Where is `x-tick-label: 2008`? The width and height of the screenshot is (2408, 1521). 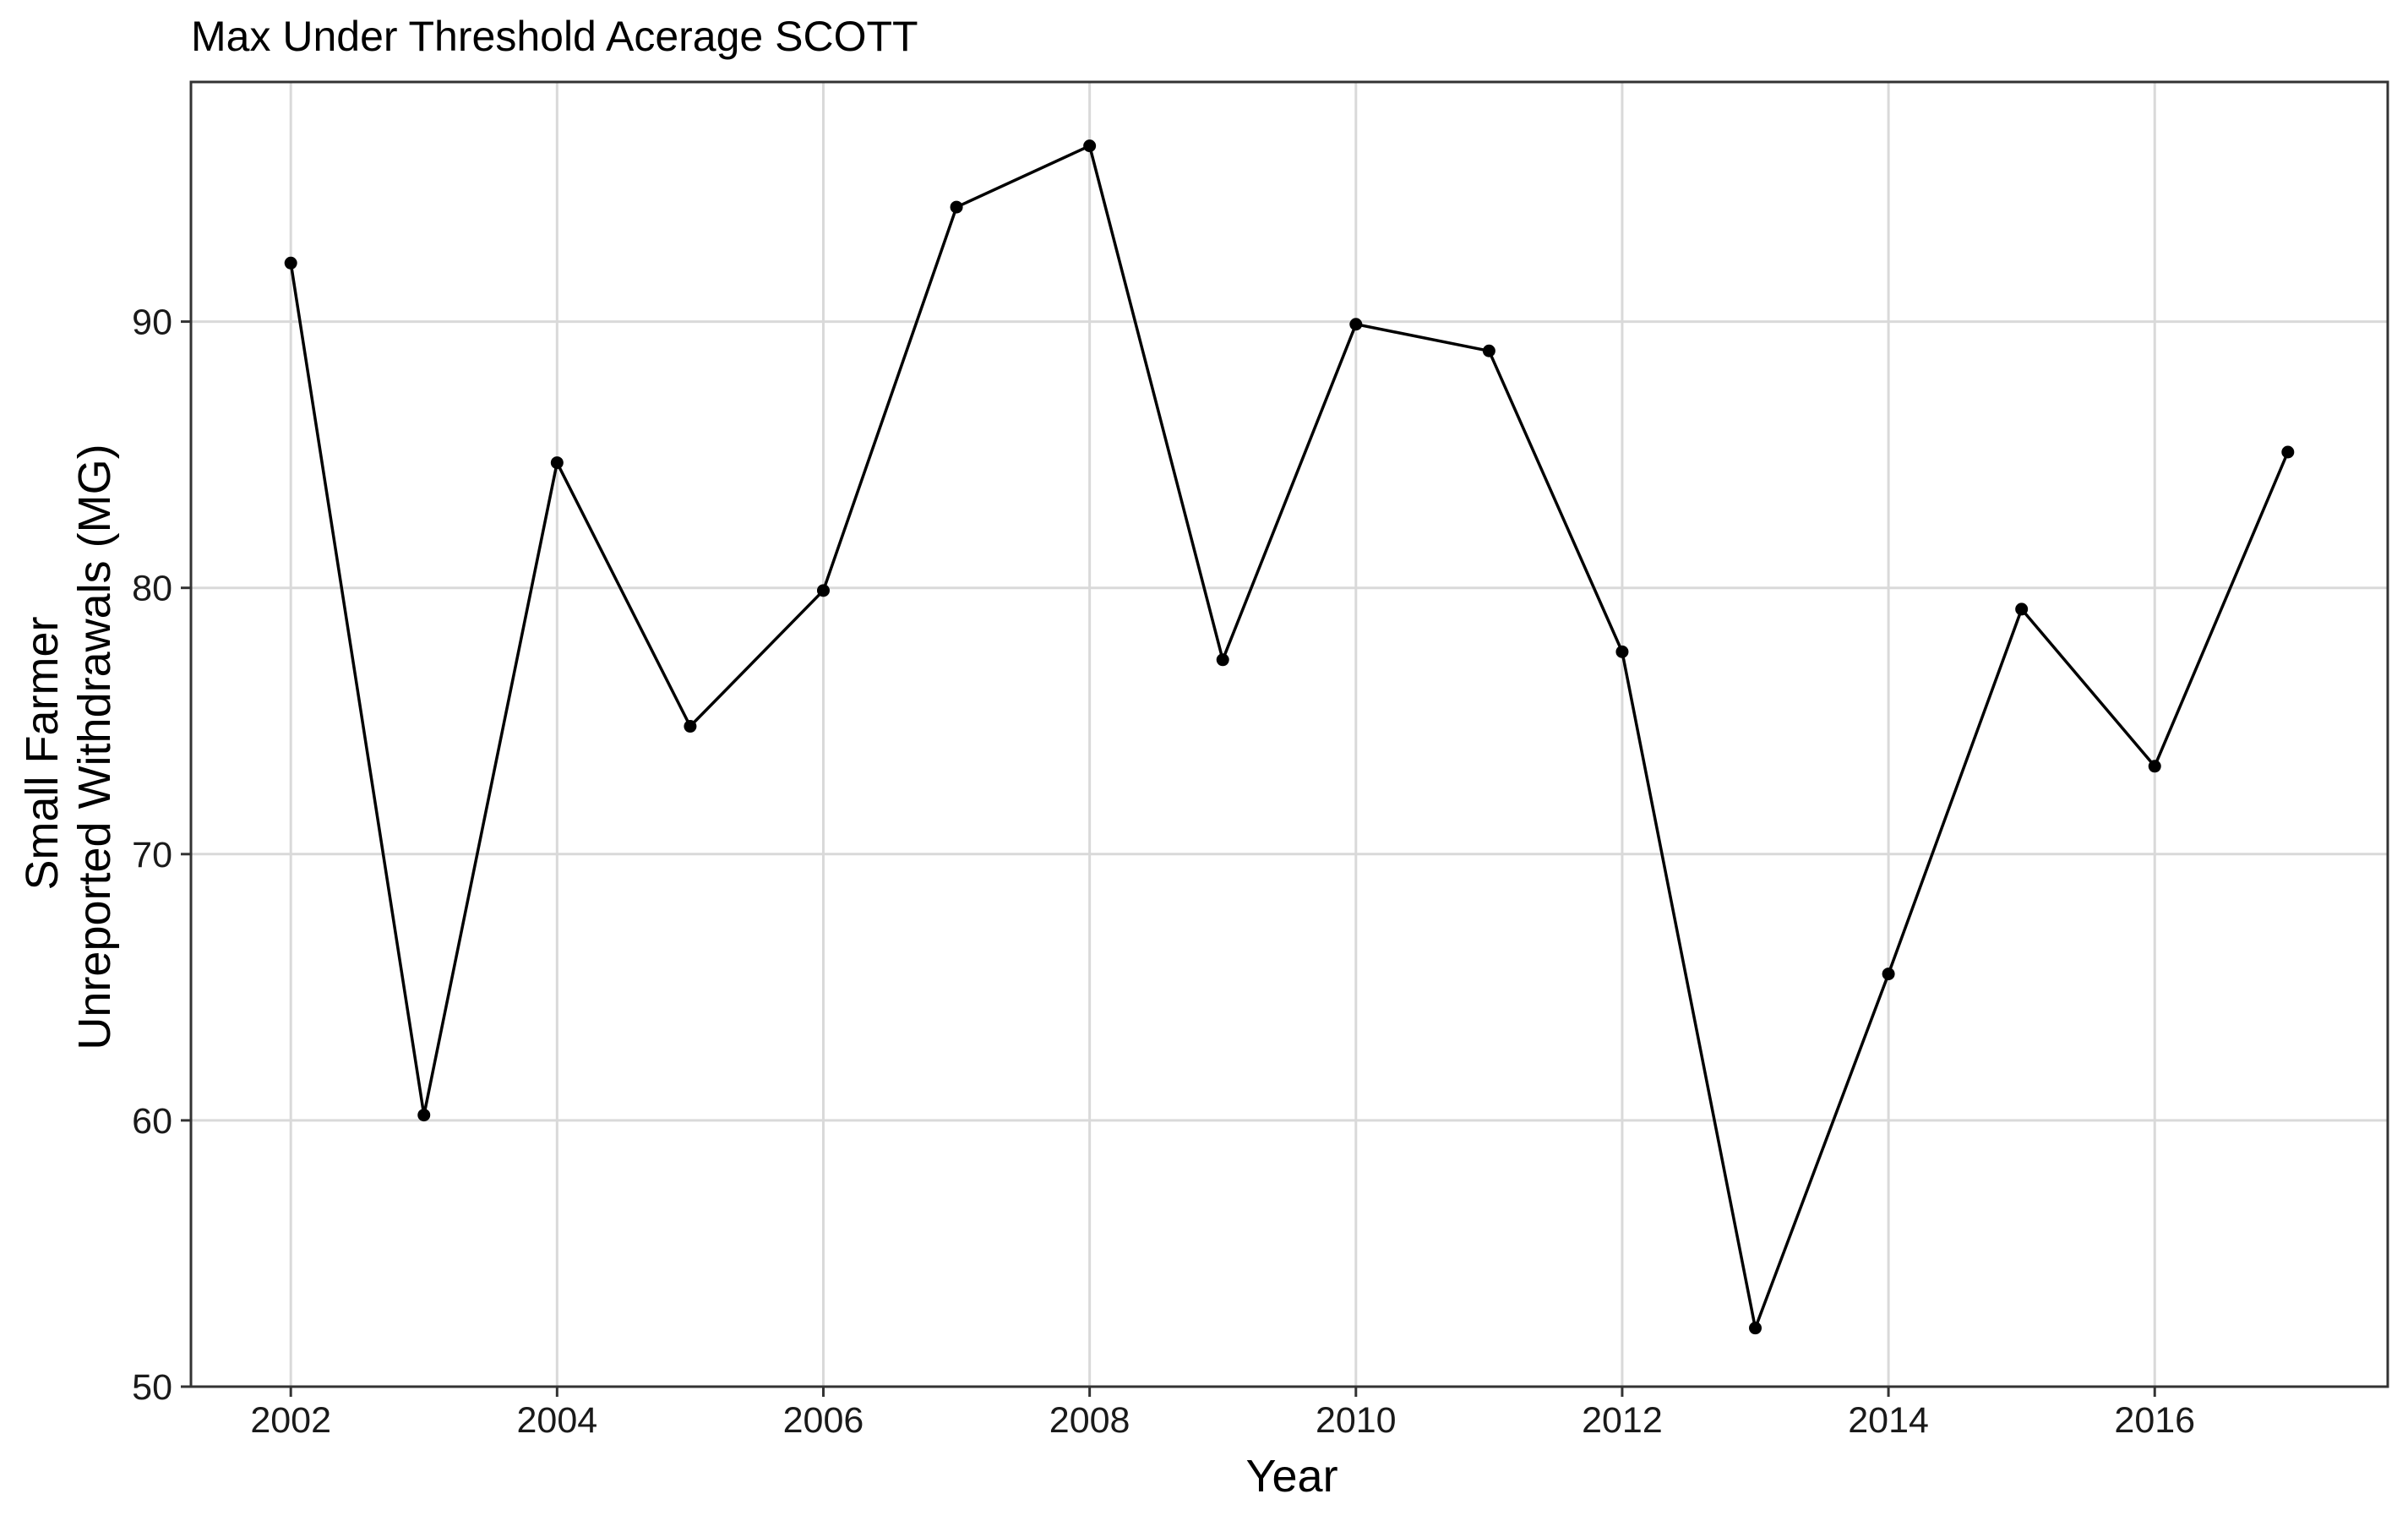 x-tick-label: 2008 is located at coordinates (1089, 1420).